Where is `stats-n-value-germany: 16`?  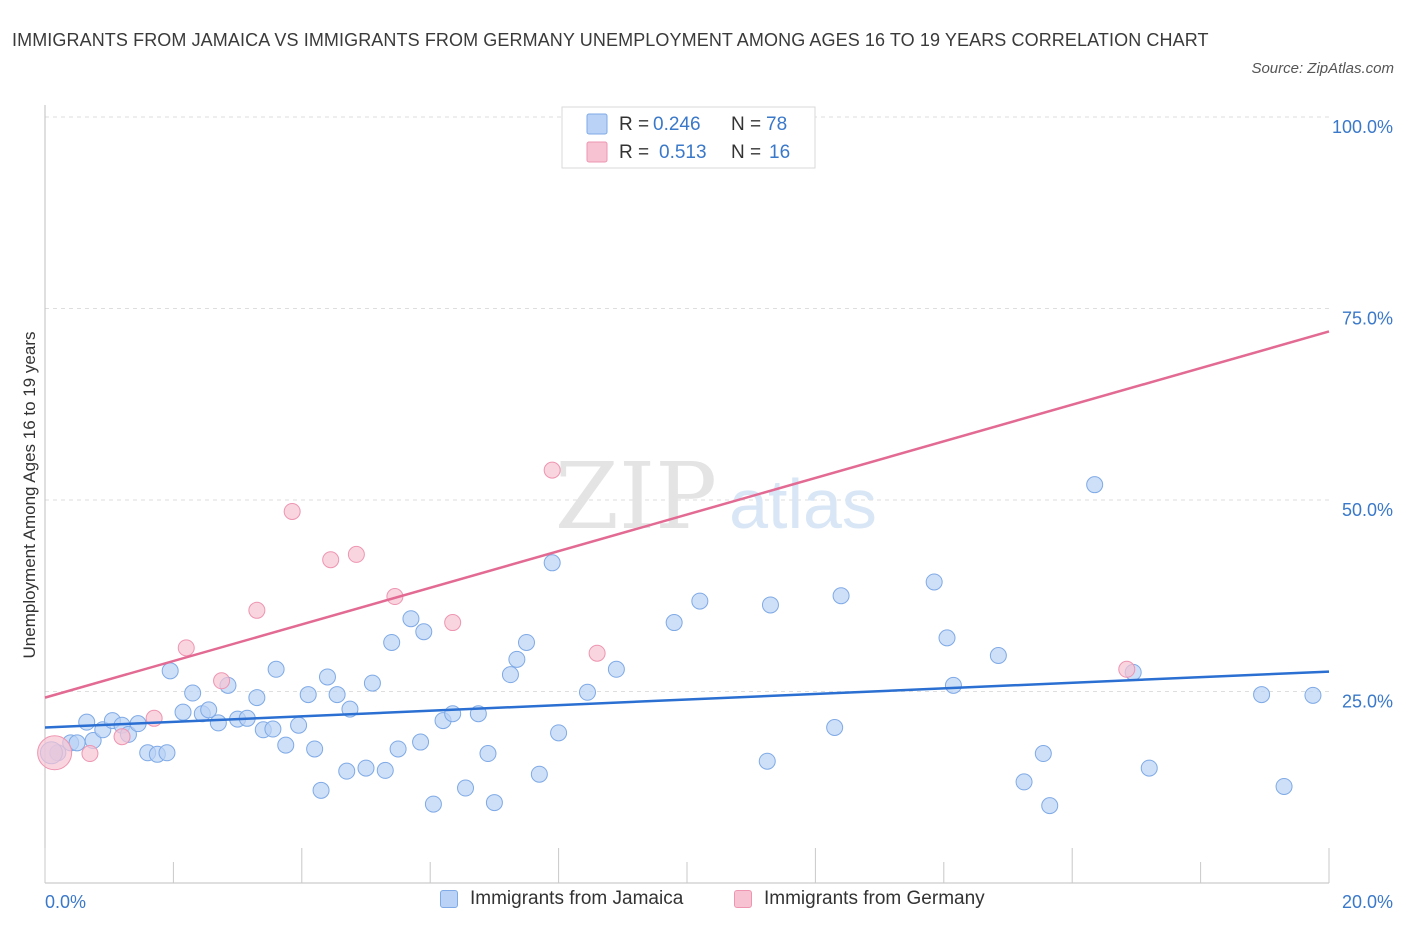
stats-n-value-germany: 16 is located at coordinates (779, 152).